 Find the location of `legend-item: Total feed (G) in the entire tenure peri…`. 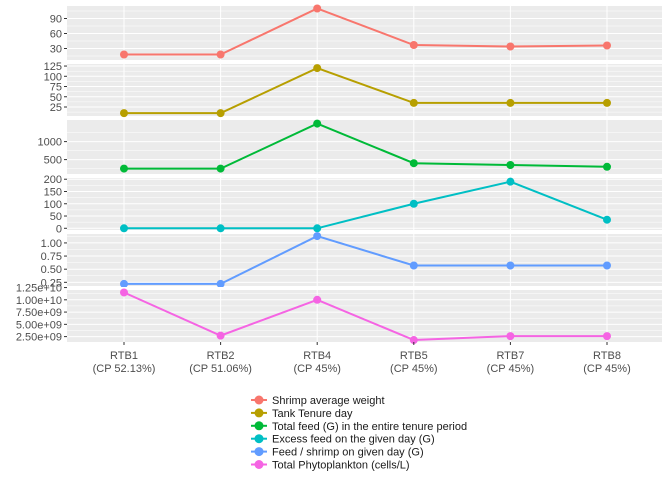

legend-item: Total feed (G) in the entire tenure peri… is located at coordinates (359, 427).